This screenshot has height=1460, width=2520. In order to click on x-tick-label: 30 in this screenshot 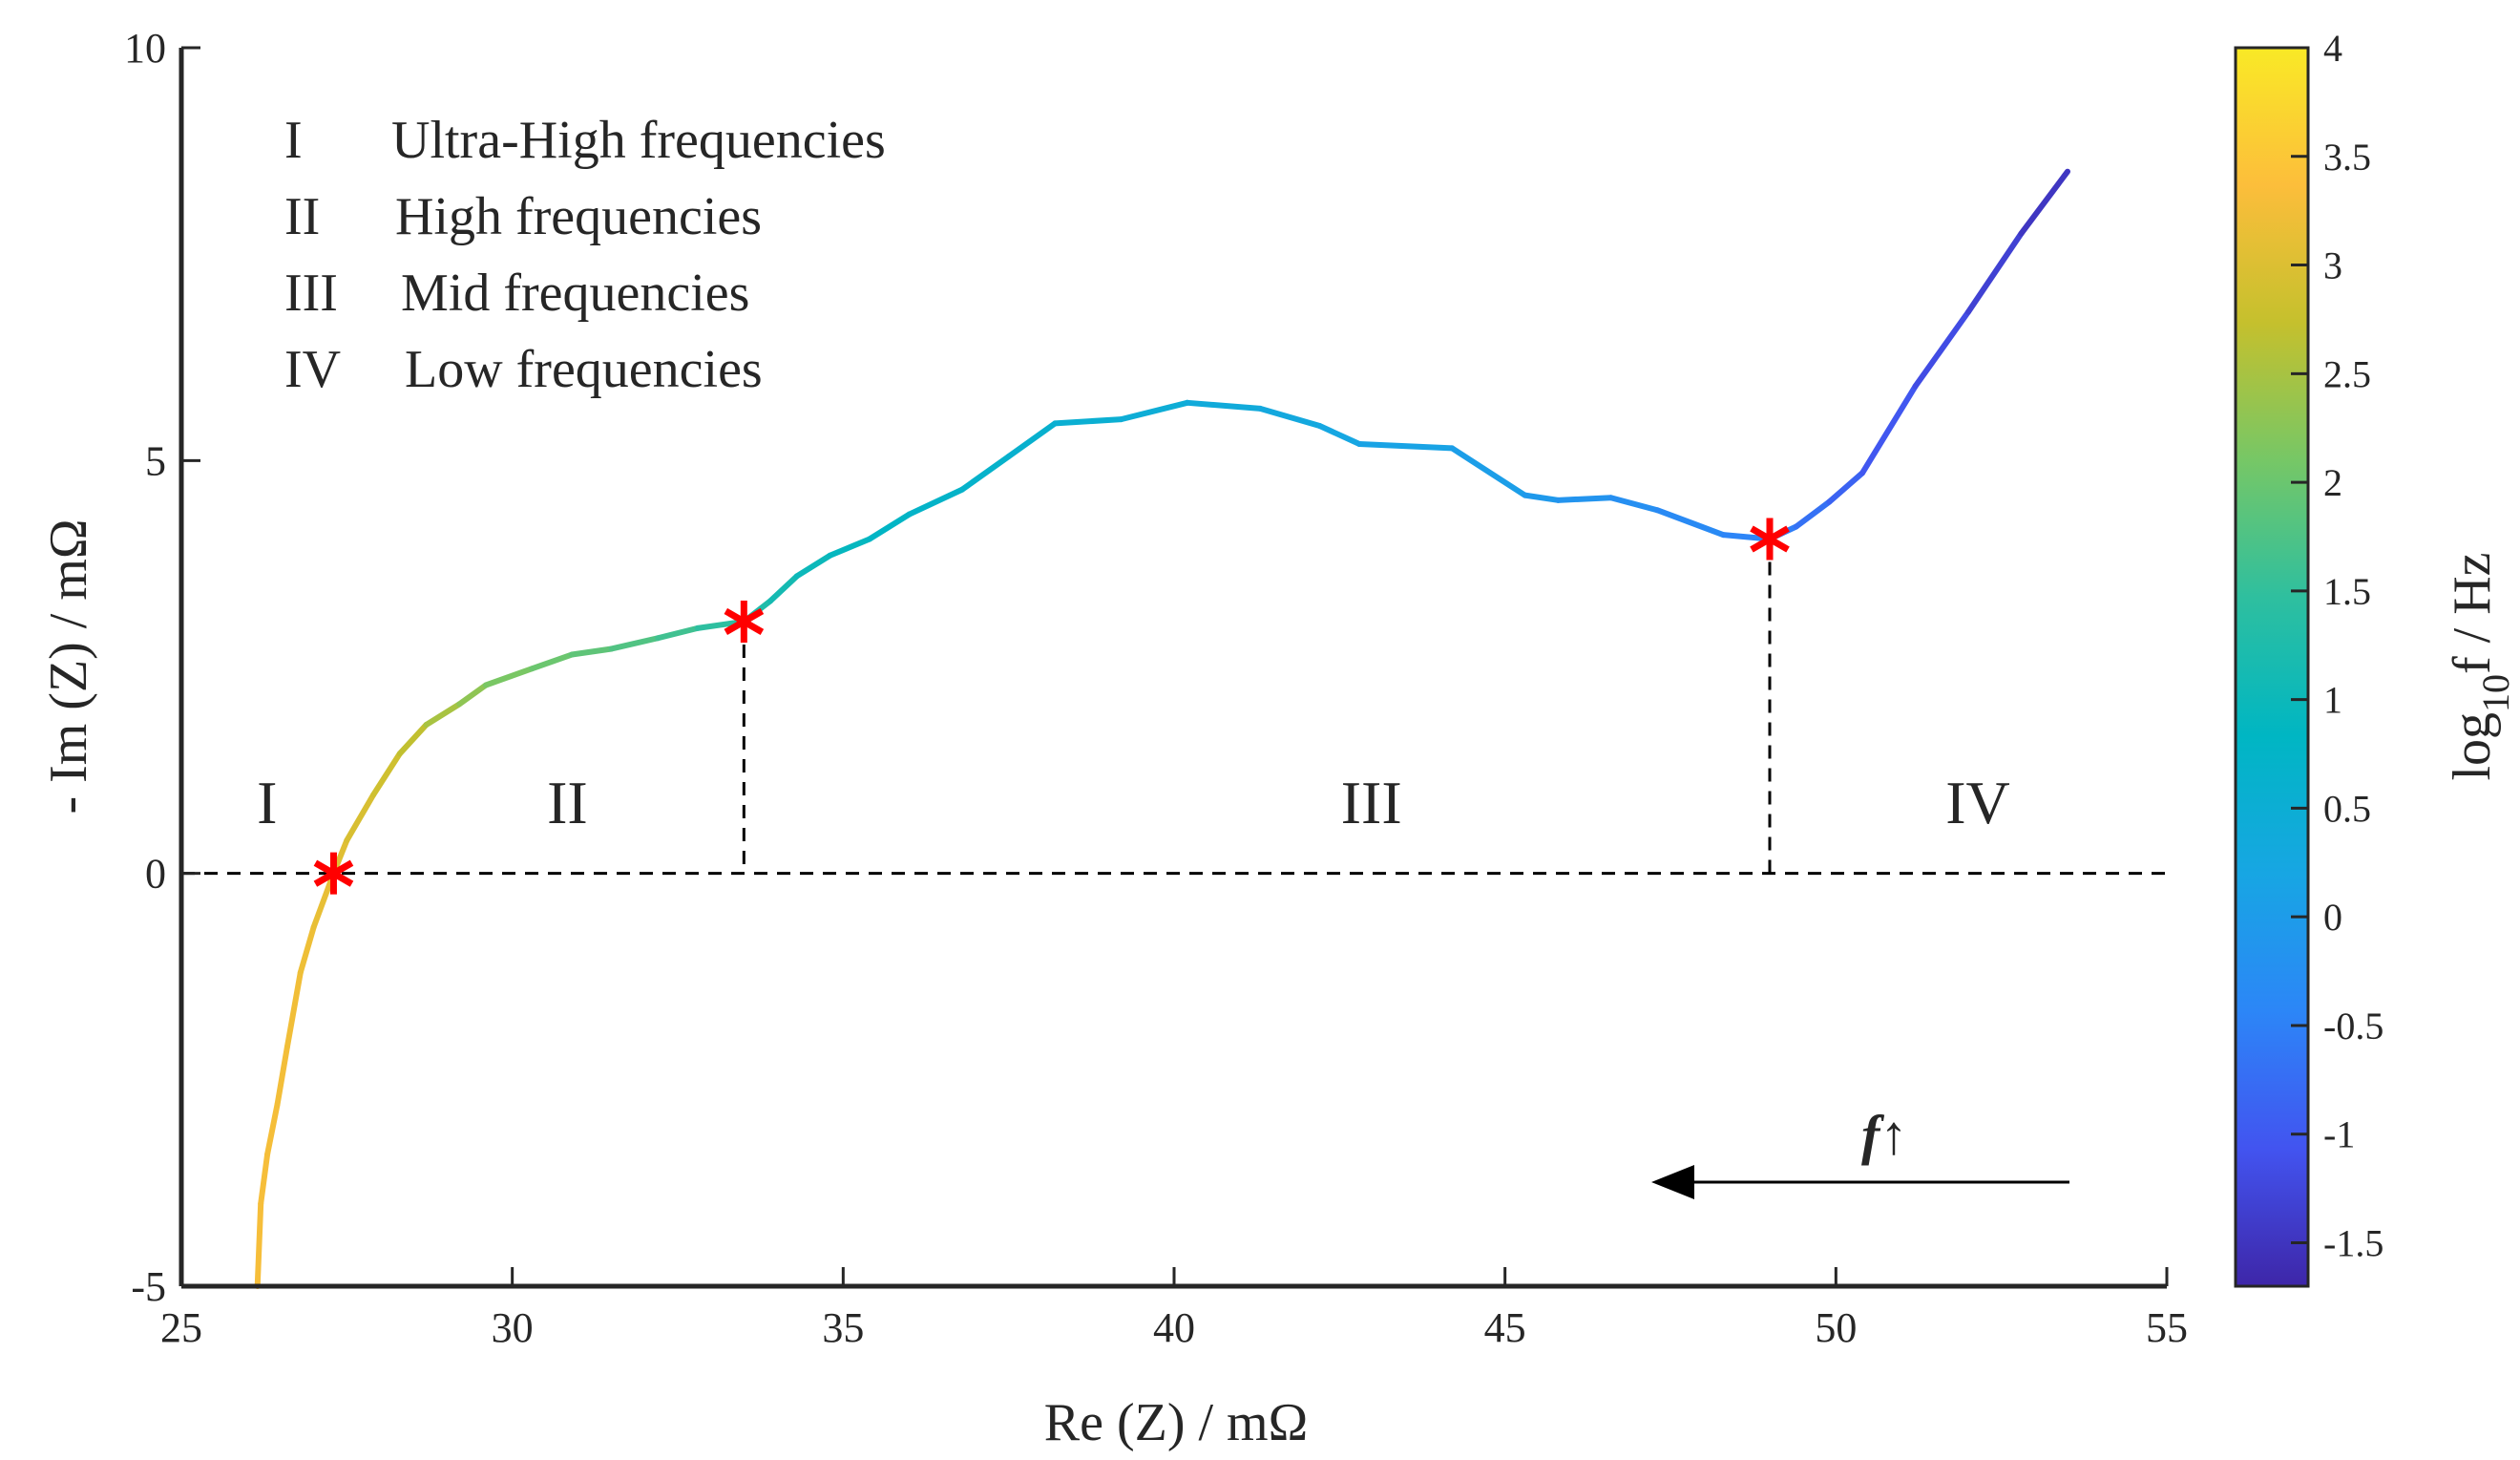, I will do `click(513, 1327)`.